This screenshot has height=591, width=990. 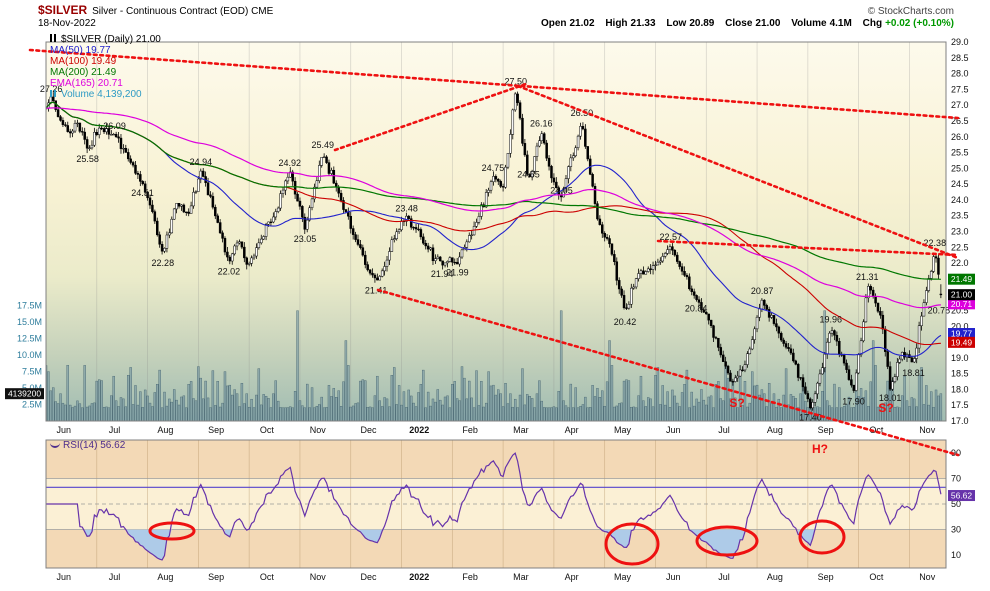 I want to click on svg-text: 20.78, so click(x=939, y=311).